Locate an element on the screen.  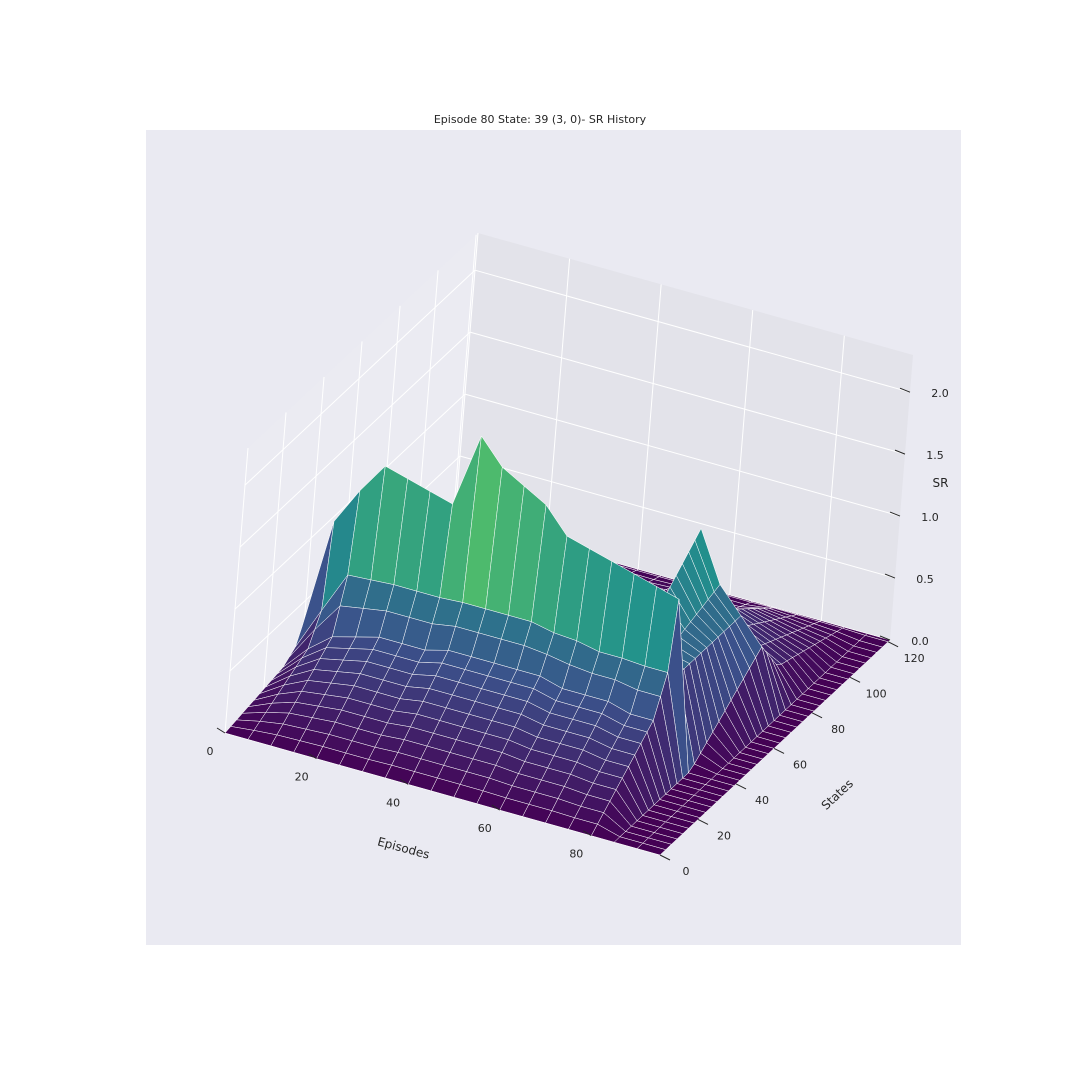
y-tick-label: 100 is located at coordinates (876, 693).